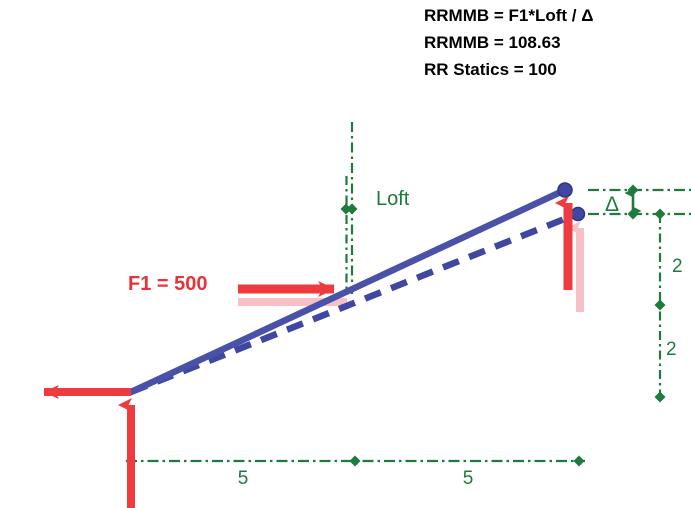 The height and width of the screenshot is (508, 691). I want to click on beam-node-dashed-tip, so click(578, 214).